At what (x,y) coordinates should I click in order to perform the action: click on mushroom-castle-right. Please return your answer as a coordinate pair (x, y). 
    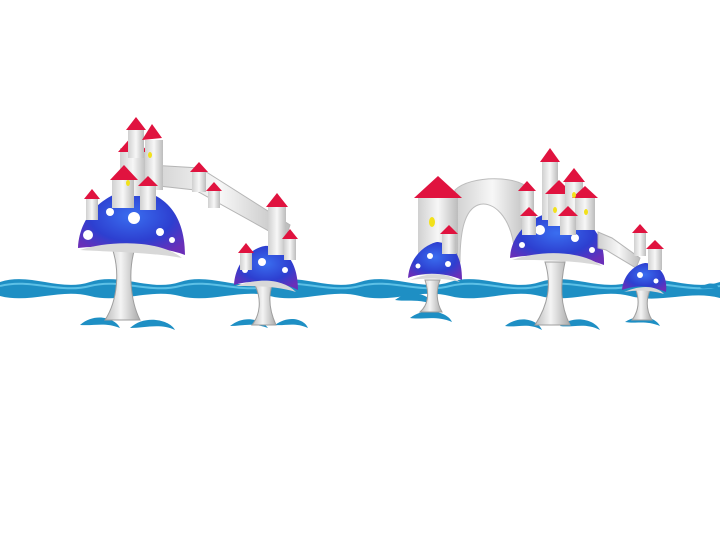
    Looking at the image, I should click on (575, 237).